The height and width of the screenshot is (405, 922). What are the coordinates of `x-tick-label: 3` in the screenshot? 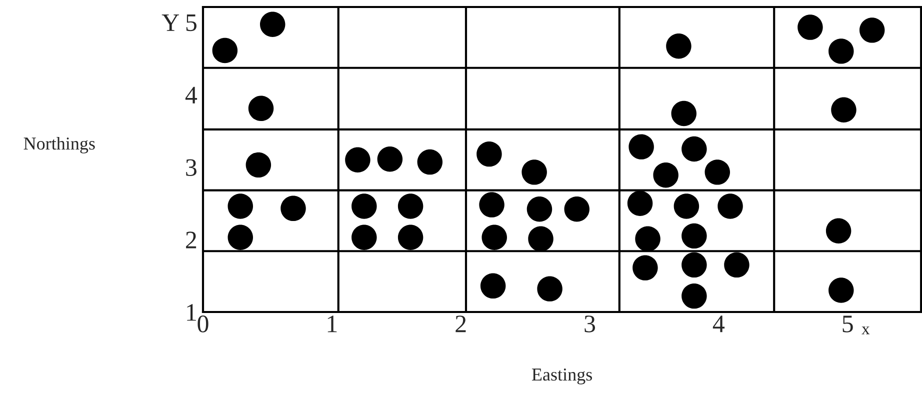 It's located at (590, 324).